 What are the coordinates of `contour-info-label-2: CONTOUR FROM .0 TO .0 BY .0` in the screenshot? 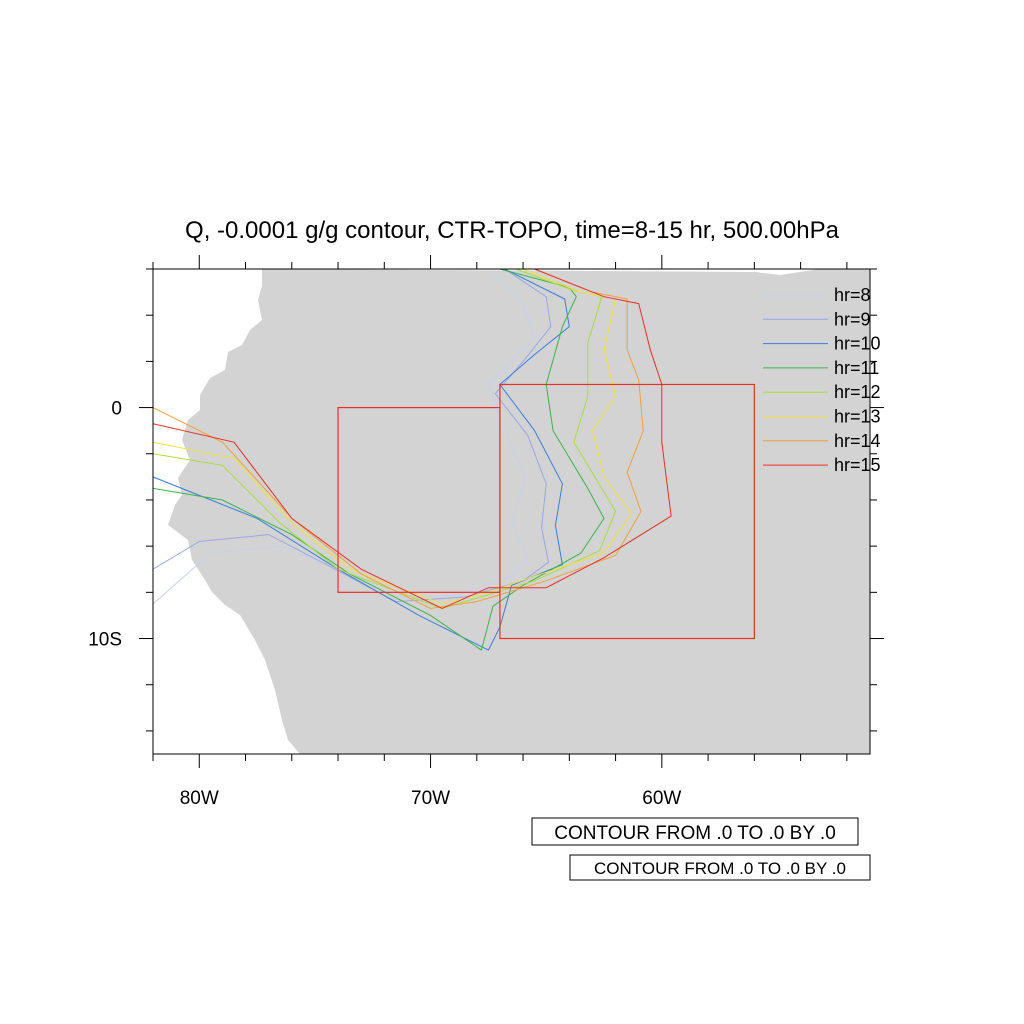 It's located at (720, 867).